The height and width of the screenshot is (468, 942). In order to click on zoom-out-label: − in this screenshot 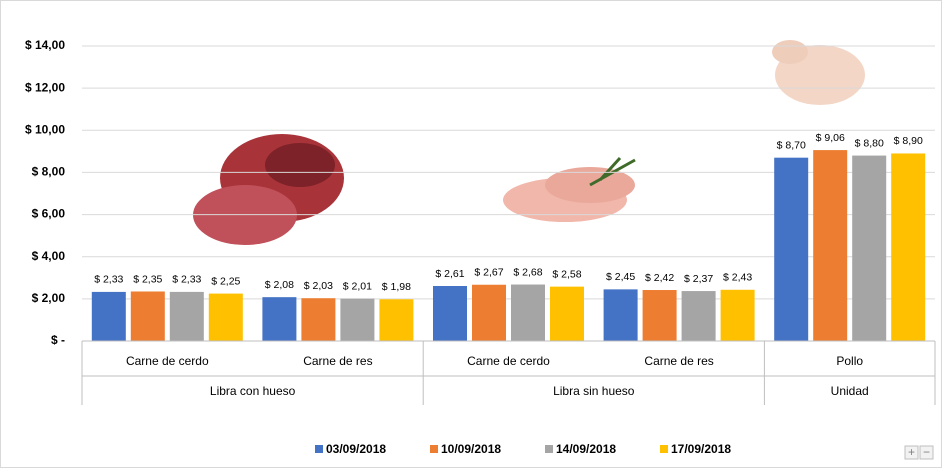, I will do `click(926, 452)`.